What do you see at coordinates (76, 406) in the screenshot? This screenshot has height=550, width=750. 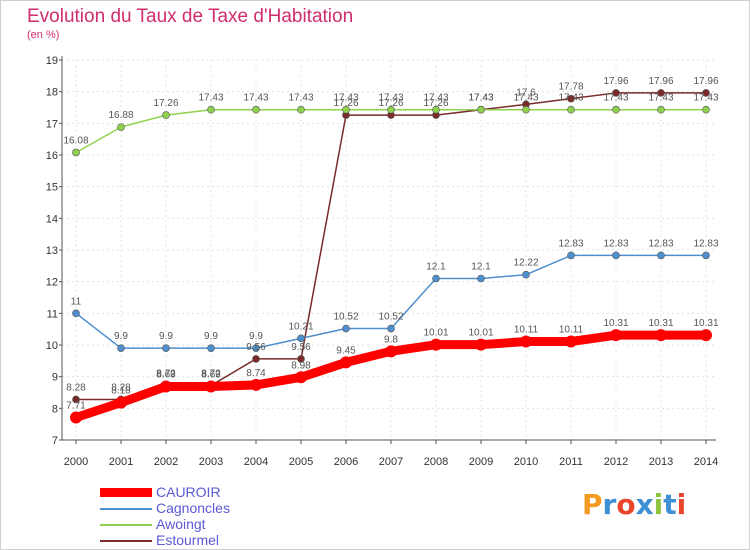 I see `data-label: 7.71` at bounding box center [76, 406].